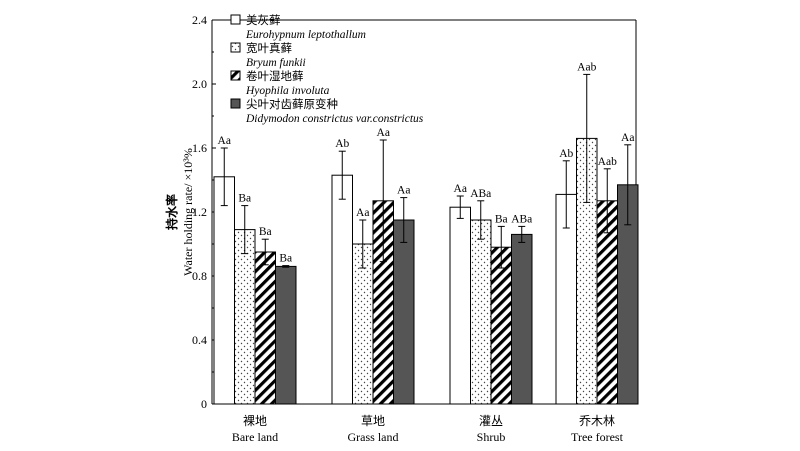 This screenshot has width=800, height=451. Describe the element at coordinates (269, 48) in the screenshot. I see `legend-label-cn: 宽叶真藓` at that location.